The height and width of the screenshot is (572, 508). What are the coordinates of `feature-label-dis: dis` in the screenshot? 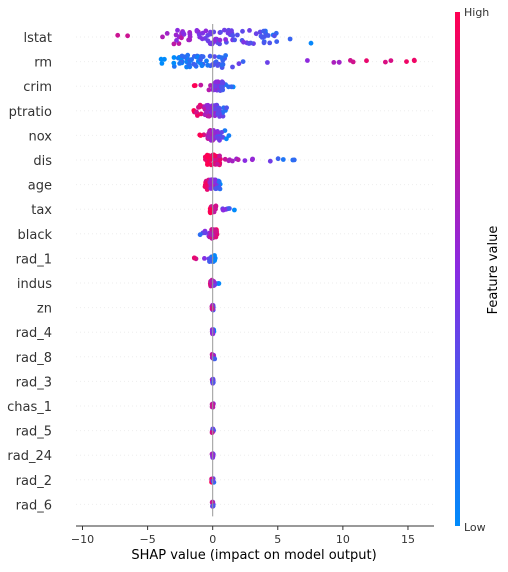 It's located at (42, 161).